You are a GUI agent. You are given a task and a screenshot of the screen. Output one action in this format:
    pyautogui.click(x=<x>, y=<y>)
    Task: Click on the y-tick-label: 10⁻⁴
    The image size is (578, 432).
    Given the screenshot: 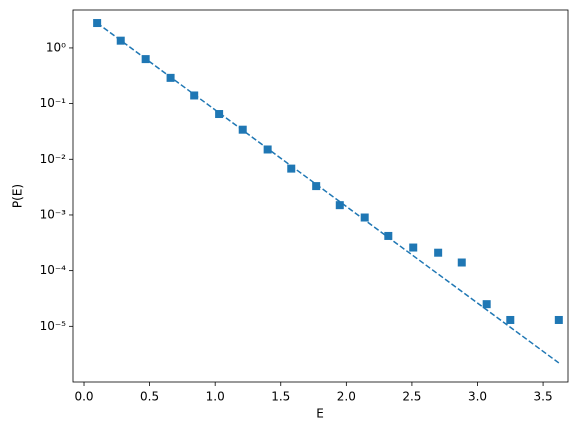 What is the action you would take?
    pyautogui.click(x=53, y=270)
    